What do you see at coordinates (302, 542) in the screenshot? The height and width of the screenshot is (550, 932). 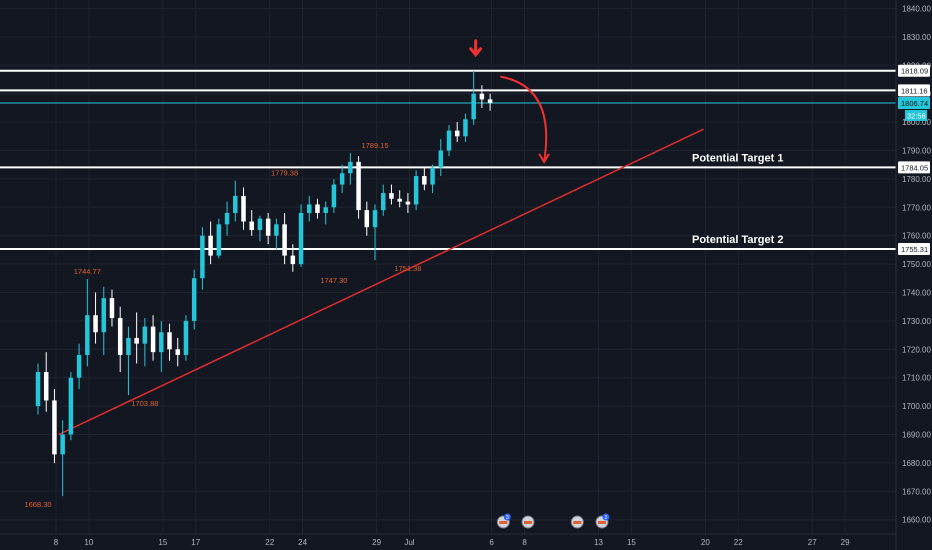 I see `time-tick-label: 24` at bounding box center [302, 542].